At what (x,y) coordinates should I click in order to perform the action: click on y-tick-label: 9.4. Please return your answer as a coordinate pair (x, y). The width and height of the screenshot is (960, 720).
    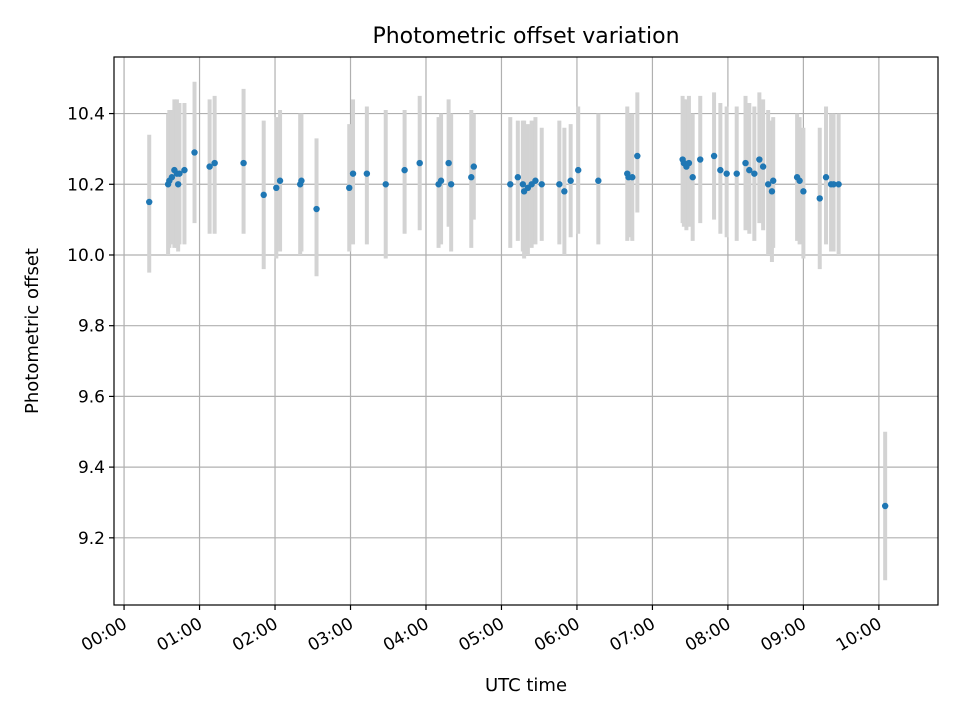
    Looking at the image, I should click on (91, 468).